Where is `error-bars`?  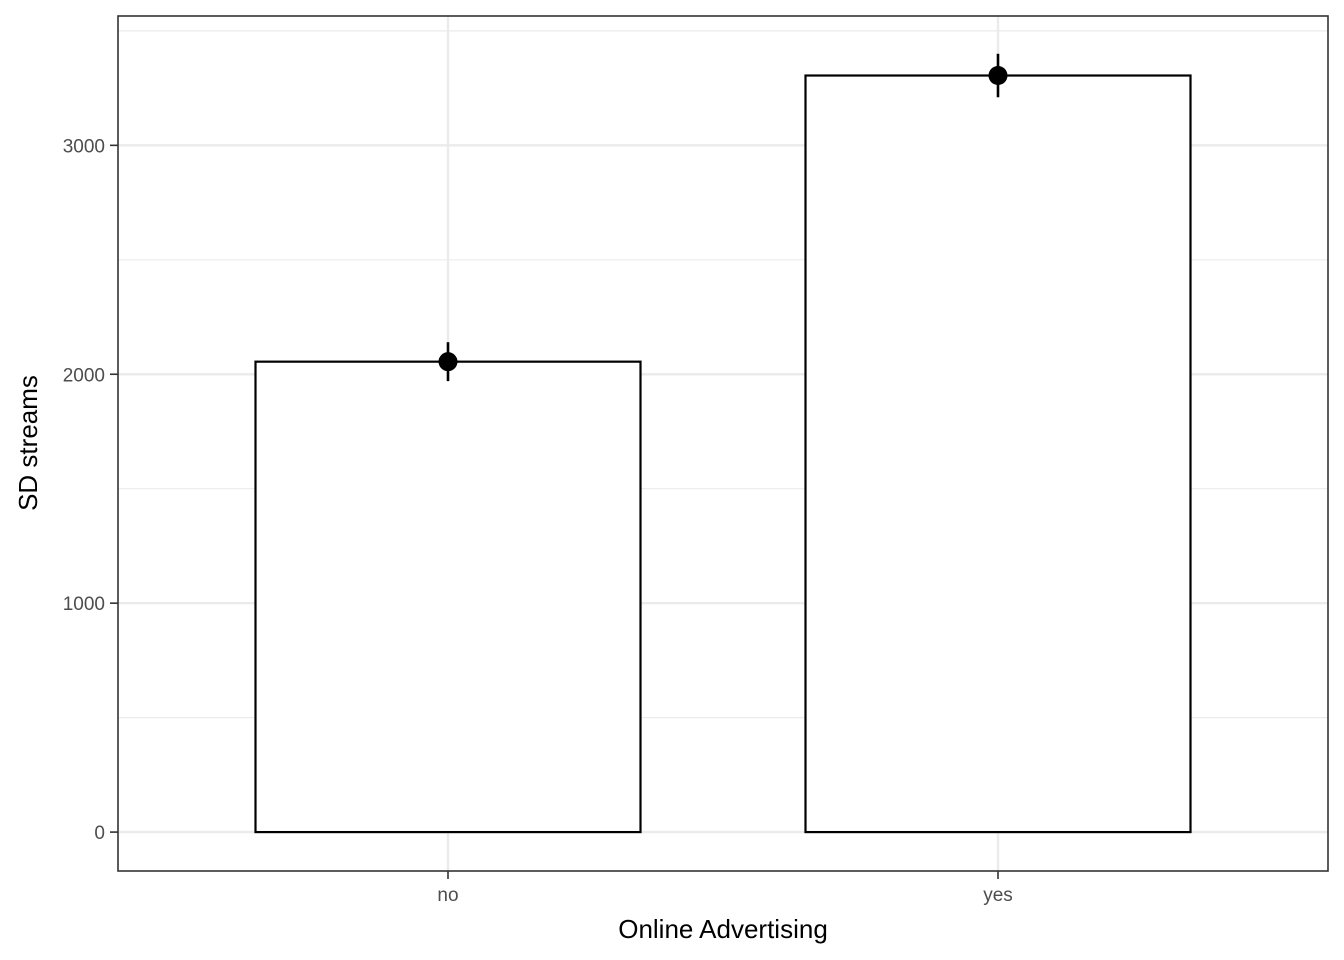 error-bars is located at coordinates (723, 217).